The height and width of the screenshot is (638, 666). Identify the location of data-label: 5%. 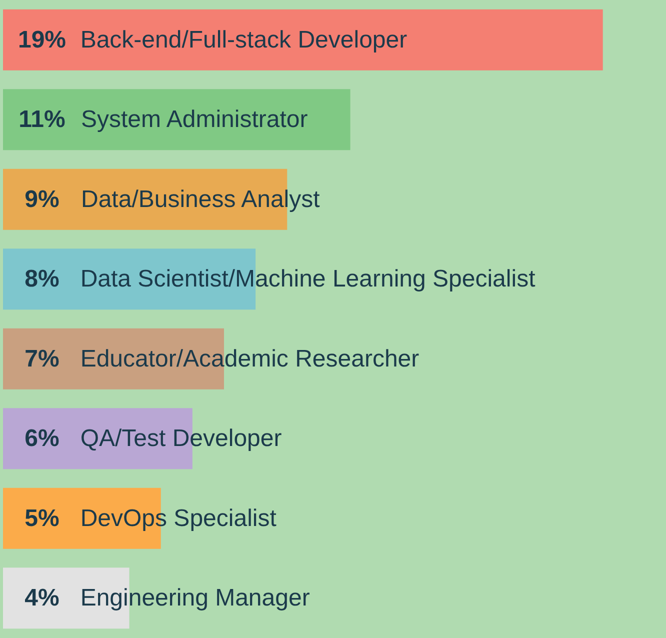
(42, 518).